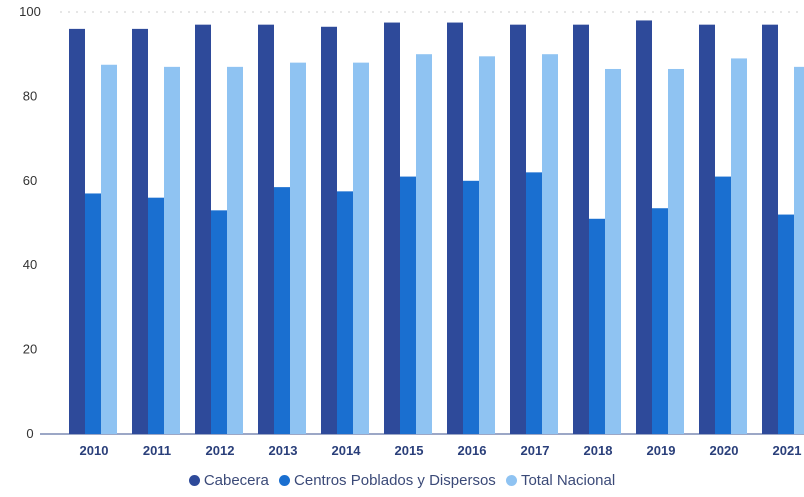 This screenshot has height=497, width=804. I want to click on bar-centros-poblados-y-dispersos-2012, so click(219, 322).